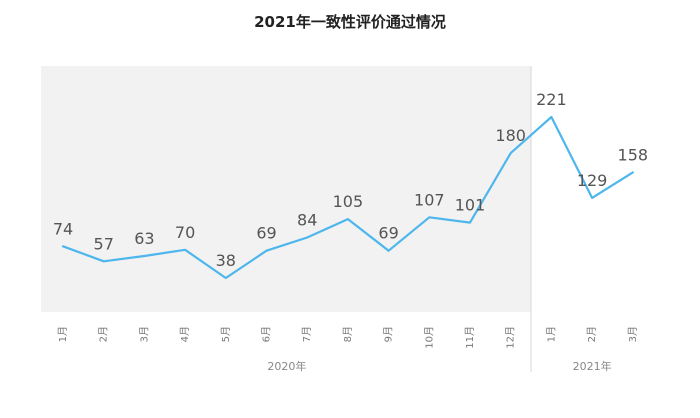 The image size is (700, 418). Describe the element at coordinates (429, 337) in the screenshot. I see `x-tick-label: 10月` at that location.